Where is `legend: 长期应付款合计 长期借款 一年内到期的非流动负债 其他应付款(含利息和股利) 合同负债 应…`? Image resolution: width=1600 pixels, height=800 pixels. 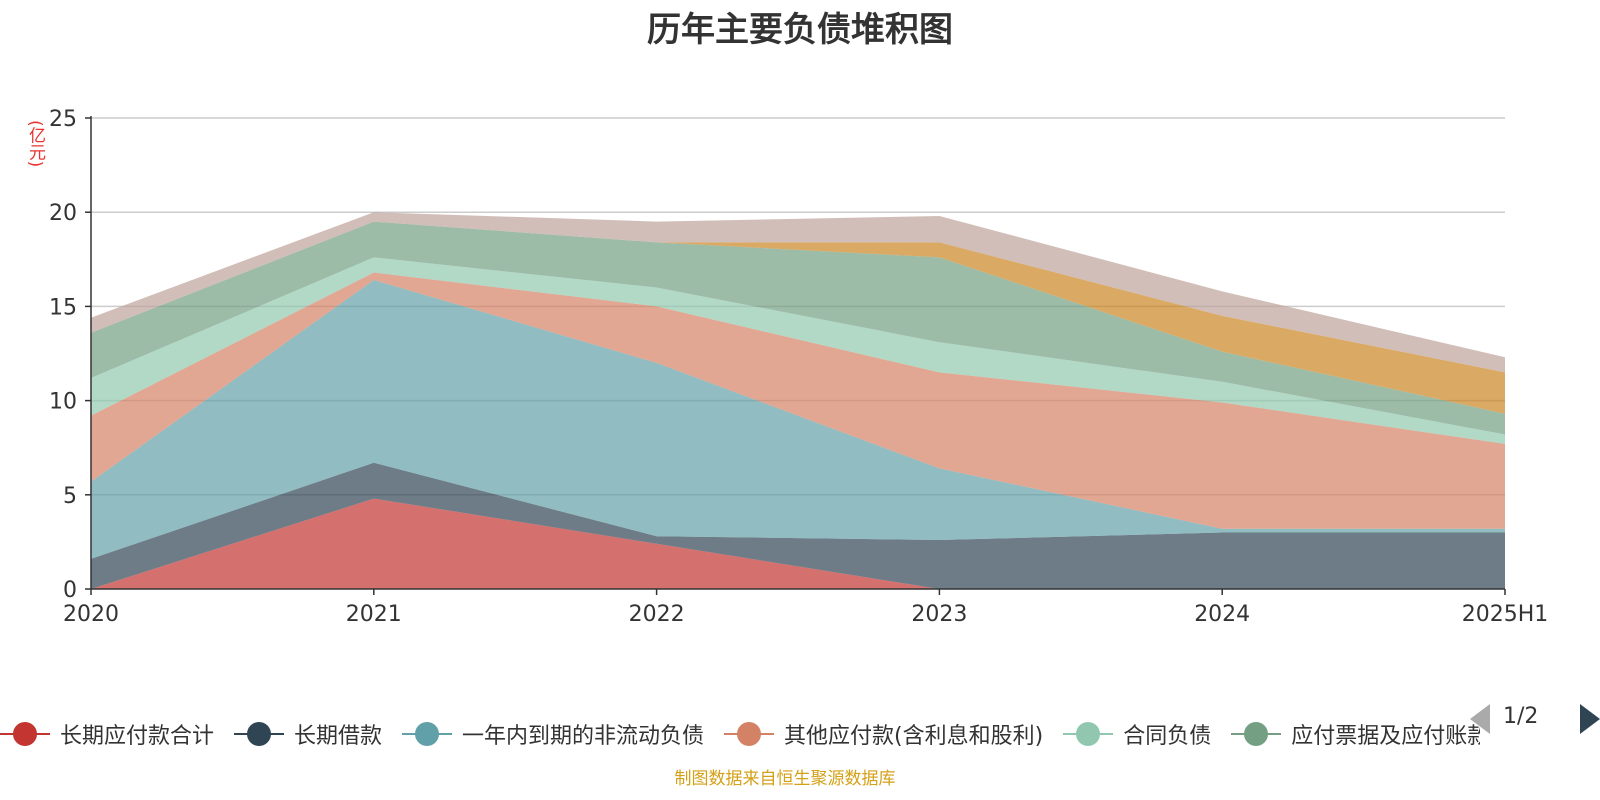 legend: 长期应付款合计 长期借款 一年内到期的非流动负债 其他应付款(含利息和股利) 合同负债 应… is located at coordinates (740, 735).